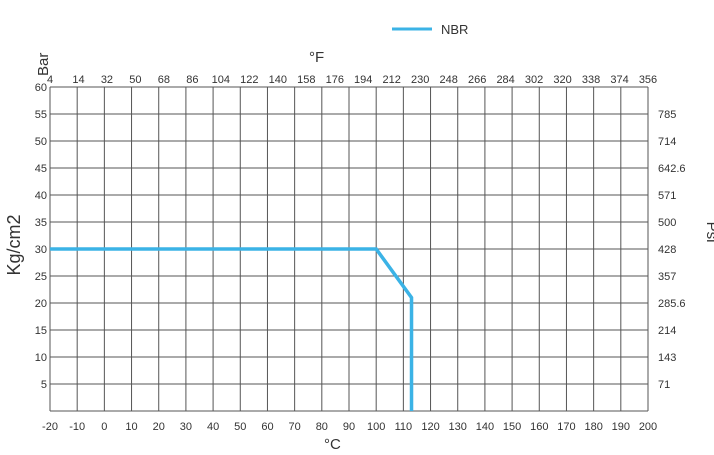 This screenshot has width=714, height=455. What do you see at coordinates (41, 115) in the screenshot?
I see `y-left-tick-label: 55` at bounding box center [41, 115].